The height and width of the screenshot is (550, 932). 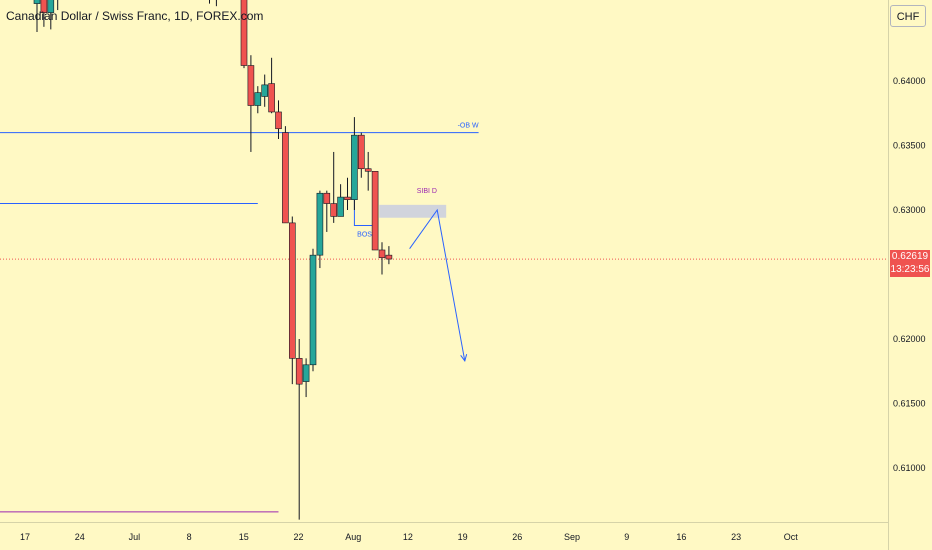 I want to click on projection-path, so click(x=437, y=285).